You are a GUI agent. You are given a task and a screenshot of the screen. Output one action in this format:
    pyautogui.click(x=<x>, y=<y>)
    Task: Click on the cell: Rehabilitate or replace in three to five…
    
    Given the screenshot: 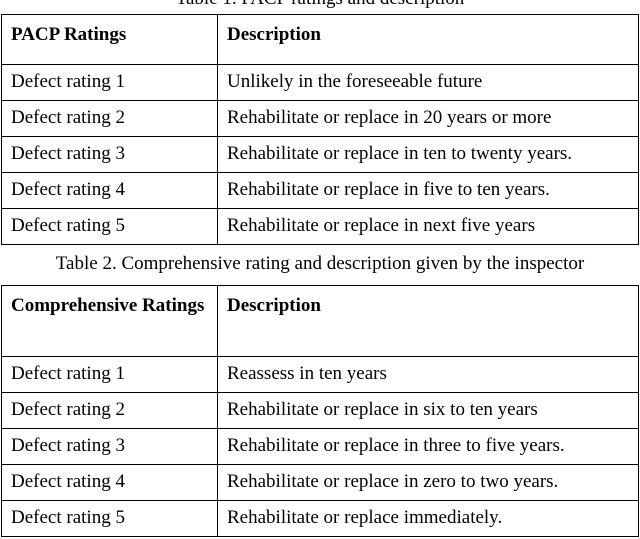 What is the action you would take?
    pyautogui.click(x=428, y=446)
    